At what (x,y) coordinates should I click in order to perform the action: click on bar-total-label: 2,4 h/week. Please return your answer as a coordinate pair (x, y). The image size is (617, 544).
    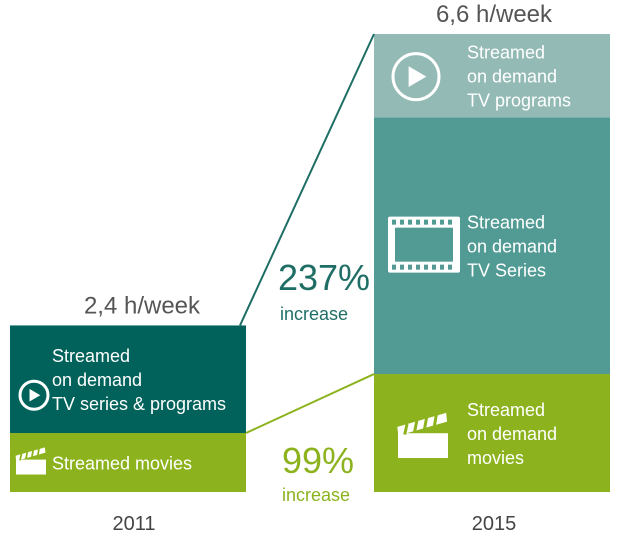
    Looking at the image, I should click on (142, 305).